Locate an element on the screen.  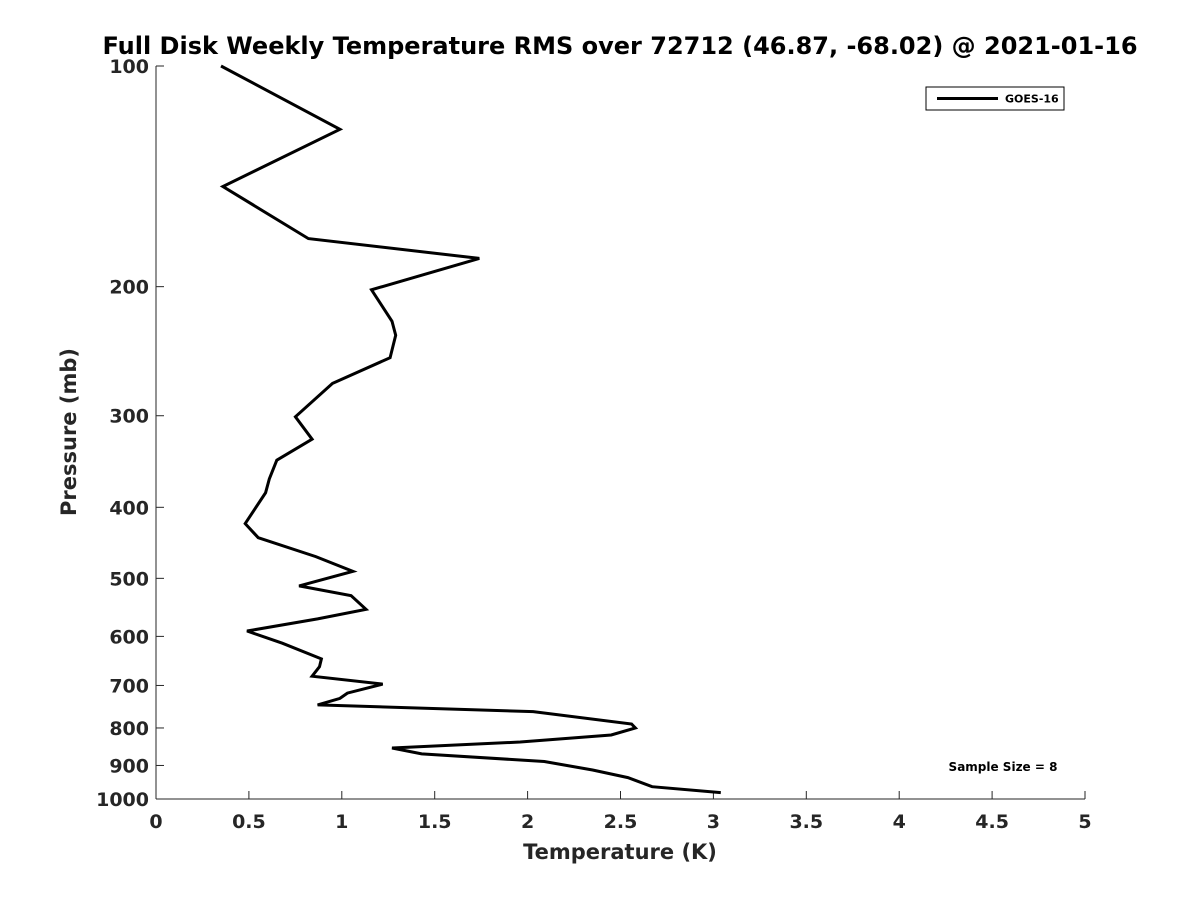
y-tick-label: 500 is located at coordinates (129, 579).